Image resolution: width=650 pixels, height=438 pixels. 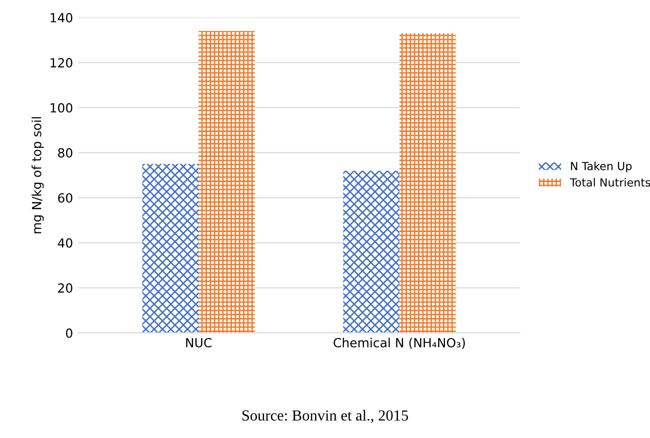 I want to click on y-tick-label: 40, so click(x=65, y=243).